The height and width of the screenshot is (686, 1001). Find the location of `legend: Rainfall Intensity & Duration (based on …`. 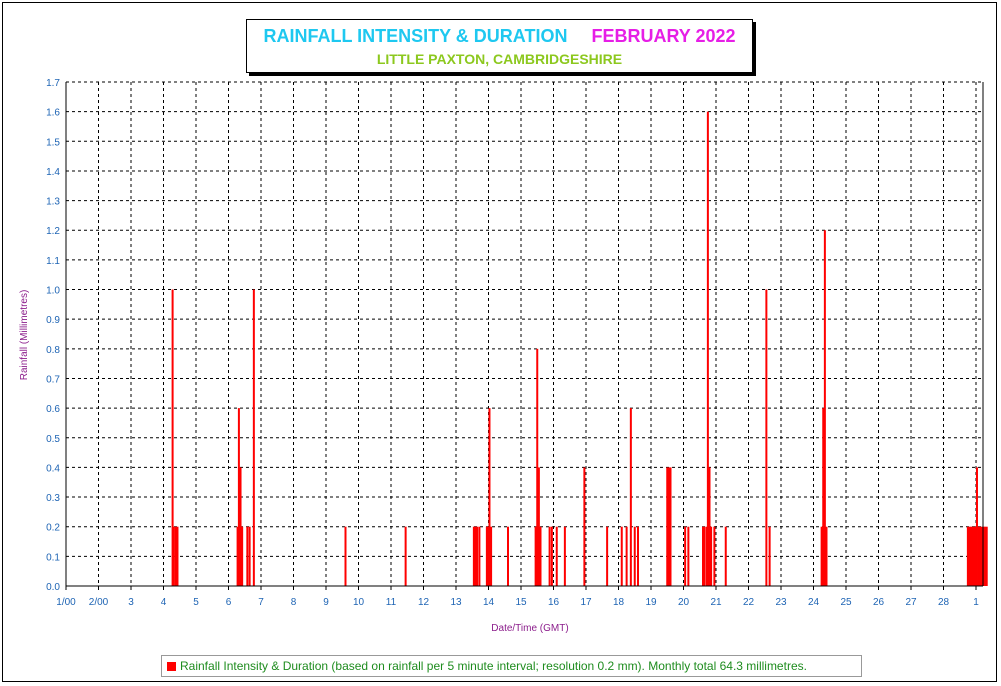

legend: Rainfall Intensity & Duration (based on … is located at coordinates (511, 666).